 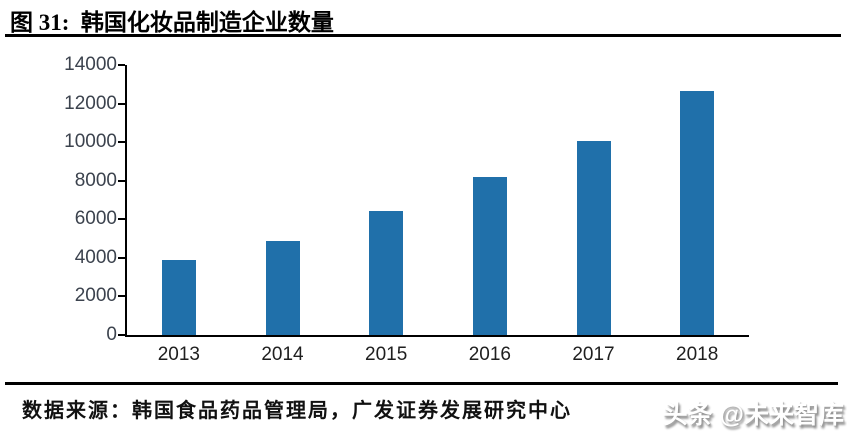 What do you see at coordinates (282, 354) in the screenshot?
I see `x-axis-tick-label: 2014` at bounding box center [282, 354].